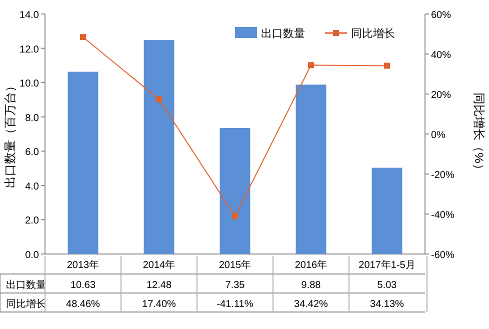 The height and width of the screenshot is (329, 489). Describe the element at coordinates (30, 50) in the screenshot. I see `y-tick-label: 12.0` at that location.